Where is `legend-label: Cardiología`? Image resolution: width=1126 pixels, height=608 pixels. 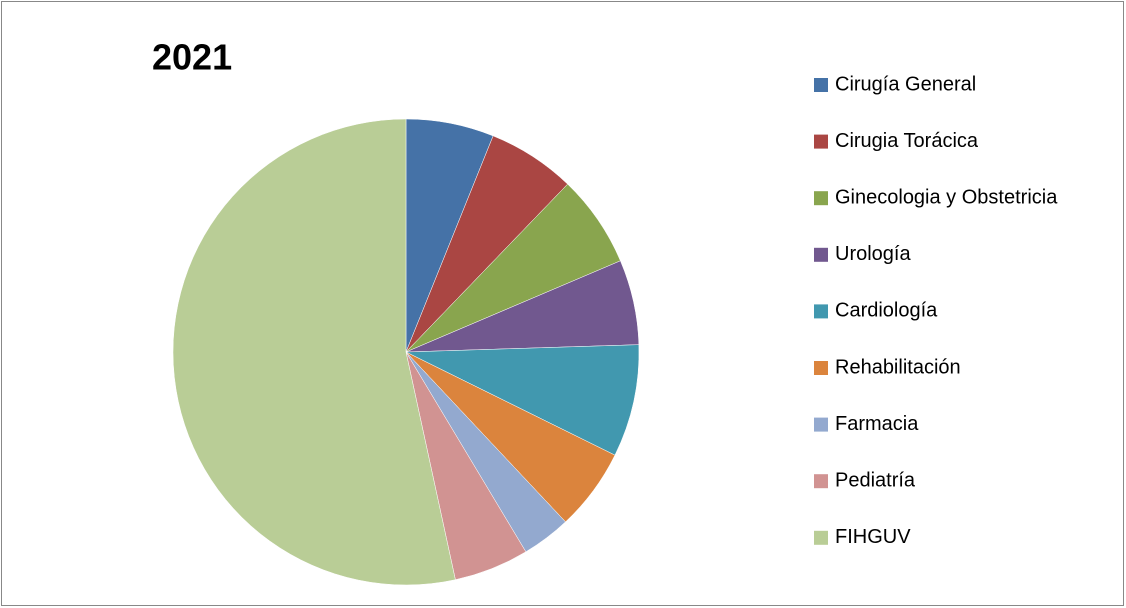
legend-label: Cardiología is located at coordinates (886, 311).